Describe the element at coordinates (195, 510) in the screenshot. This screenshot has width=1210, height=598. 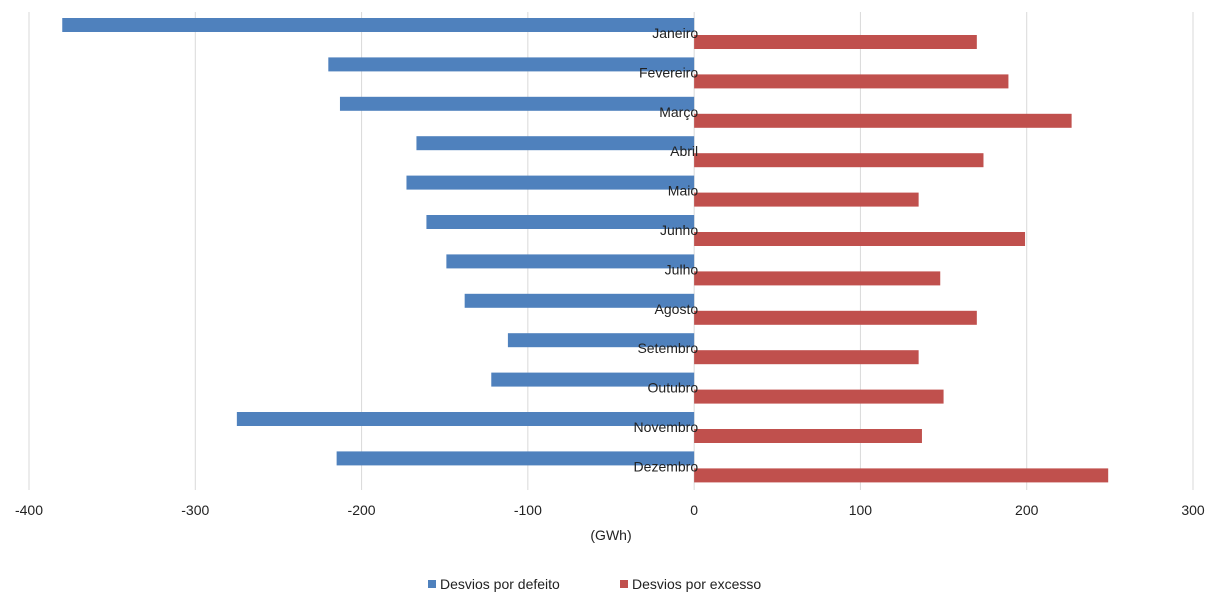
I see `x-tick-label: -300` at that location.